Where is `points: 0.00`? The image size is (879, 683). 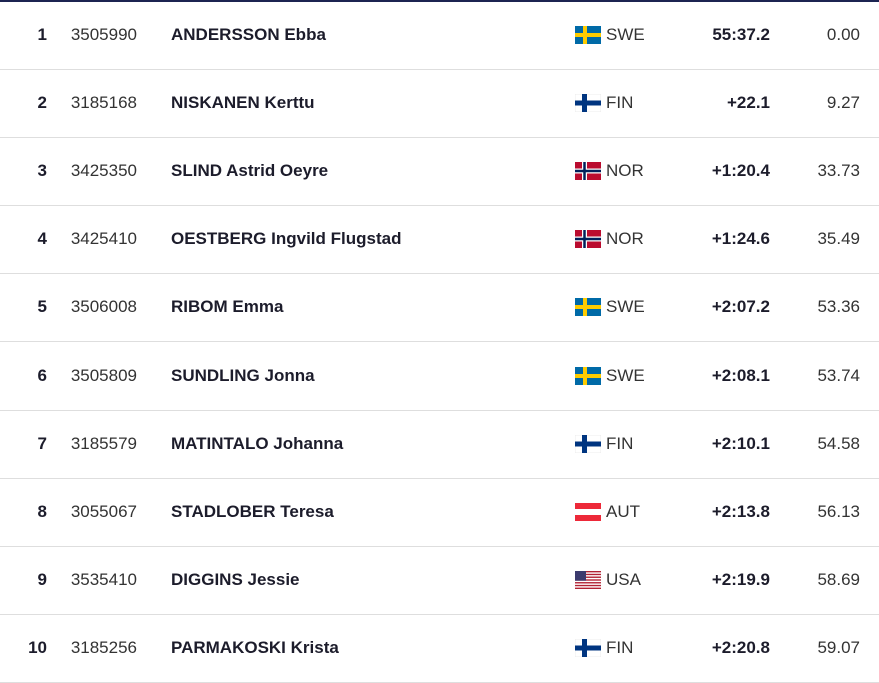 points: 0.00 is located at coordinates (843, 34).